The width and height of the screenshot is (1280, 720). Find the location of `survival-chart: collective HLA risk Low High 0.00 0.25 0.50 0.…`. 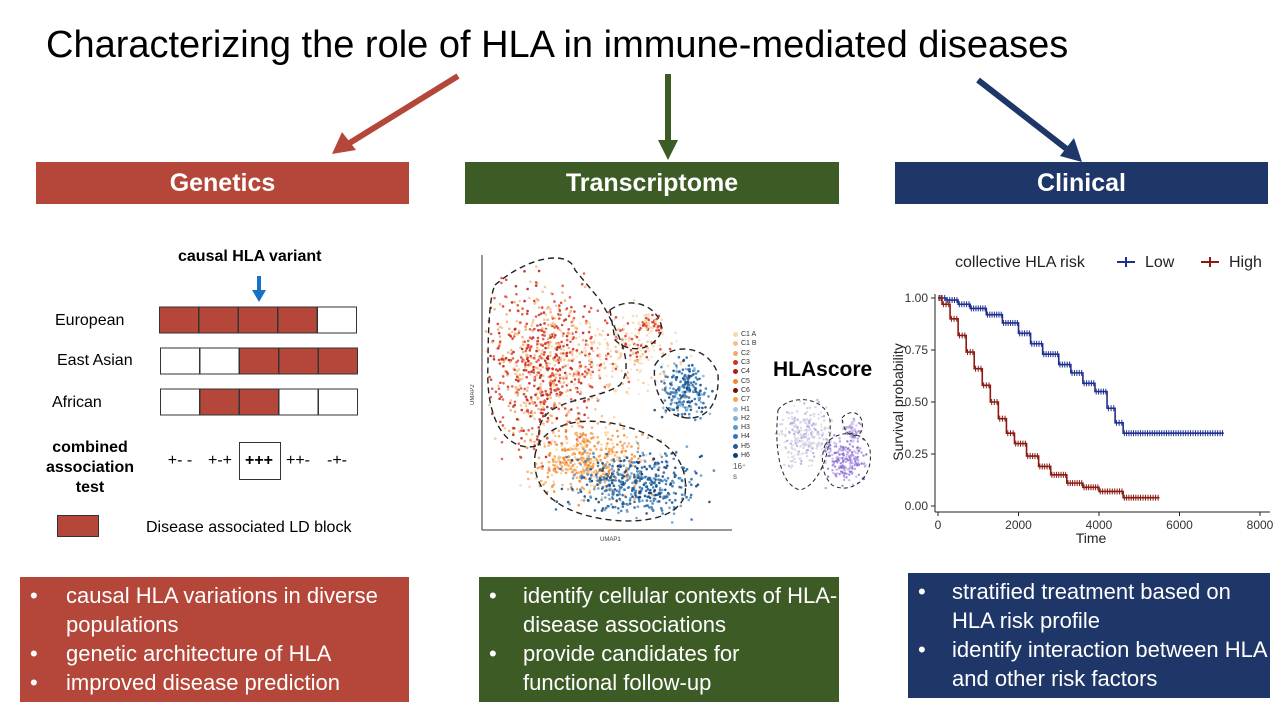

survival-chart: collective HLA risk Low High 0.00 0.25 0.50 0.… is located at coordinates (1082, 400).